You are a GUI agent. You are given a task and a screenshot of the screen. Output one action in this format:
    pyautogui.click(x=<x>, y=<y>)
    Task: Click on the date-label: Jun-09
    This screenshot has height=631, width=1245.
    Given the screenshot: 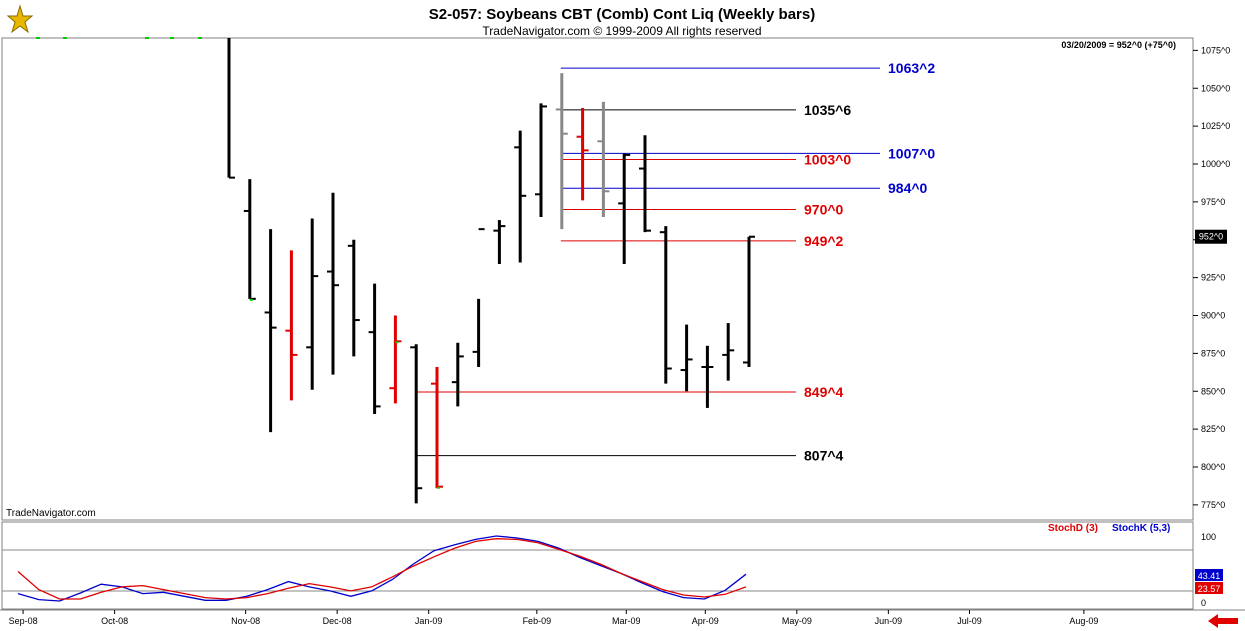 What is the action you would take?
    pyautogui.click(x=889, y=621)
    